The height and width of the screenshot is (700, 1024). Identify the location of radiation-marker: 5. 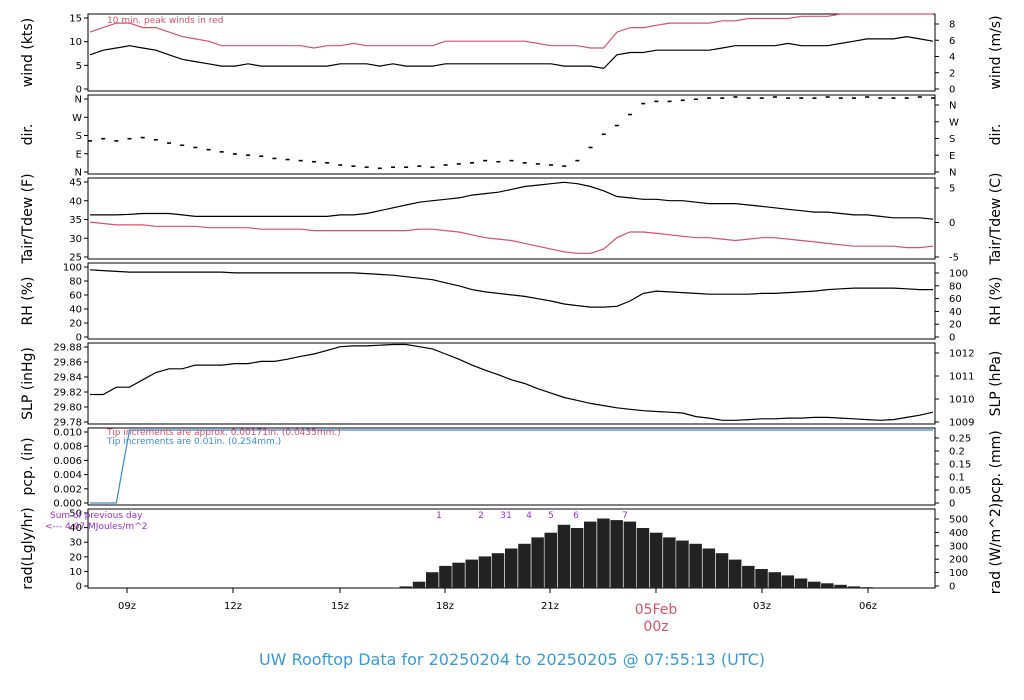
(551, 516).